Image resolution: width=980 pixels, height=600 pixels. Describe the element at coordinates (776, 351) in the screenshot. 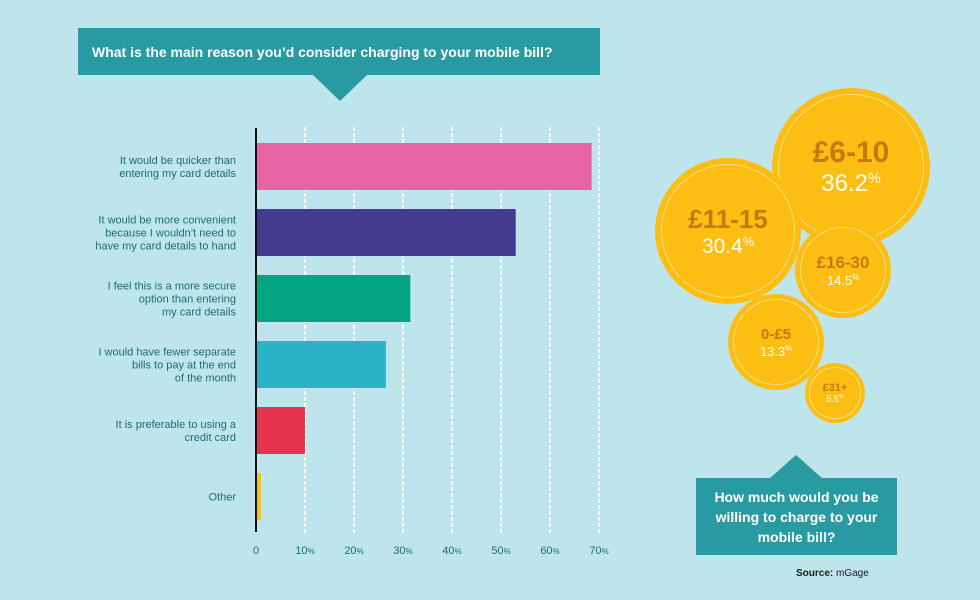

I see `bubble-value: 13.3%` at that location.